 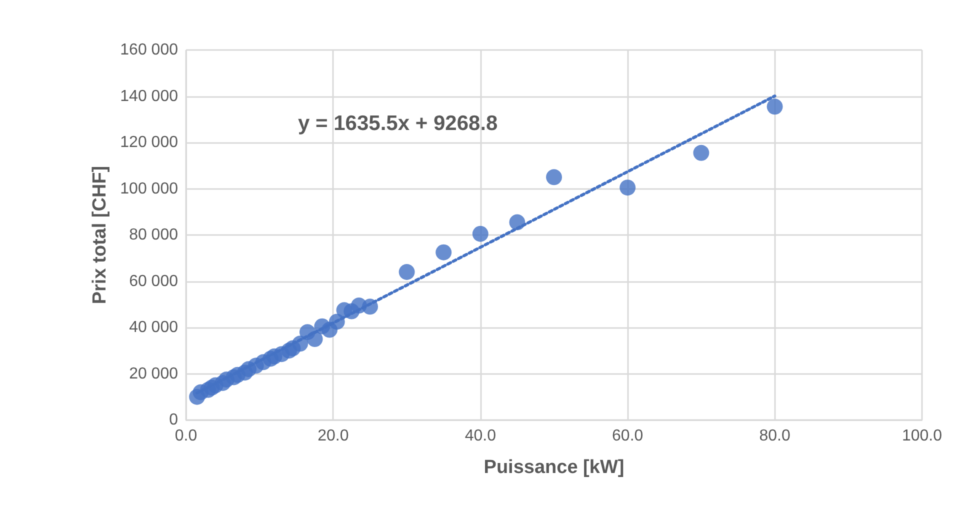 I want to click on y-tick-label: 100 000, so click(x=149, y=189).